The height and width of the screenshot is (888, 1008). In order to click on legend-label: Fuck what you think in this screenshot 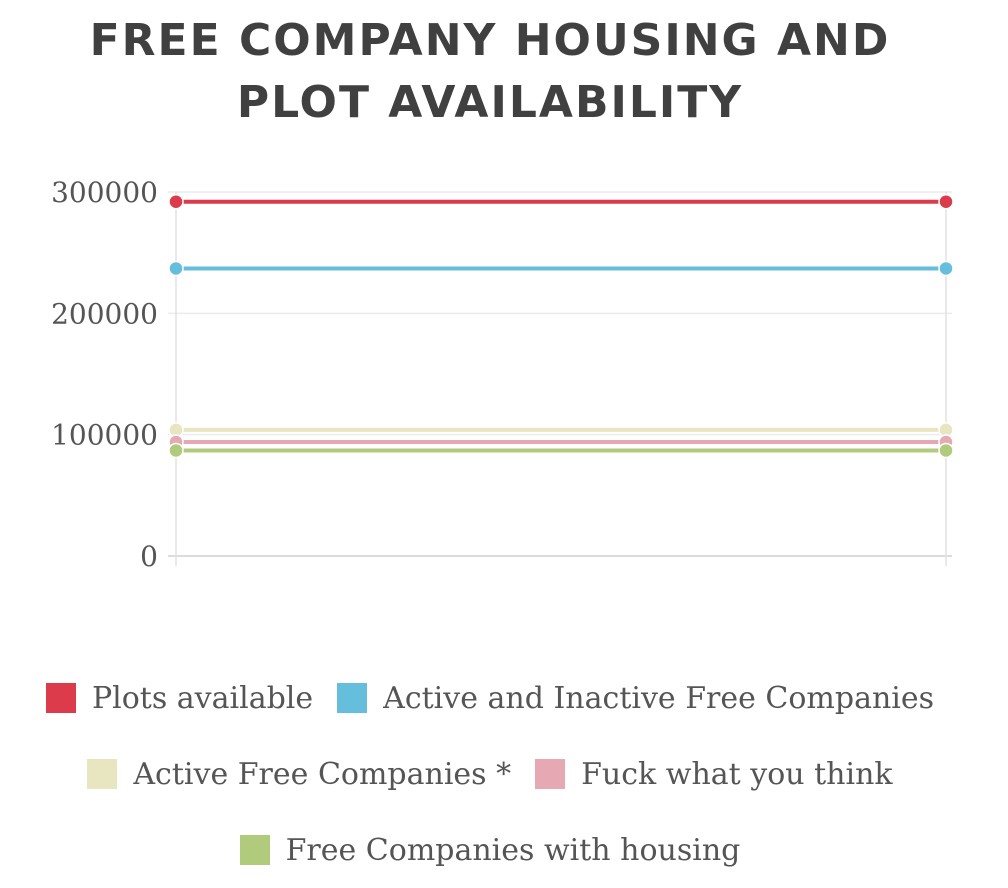, I will do `click(737, 774)`.